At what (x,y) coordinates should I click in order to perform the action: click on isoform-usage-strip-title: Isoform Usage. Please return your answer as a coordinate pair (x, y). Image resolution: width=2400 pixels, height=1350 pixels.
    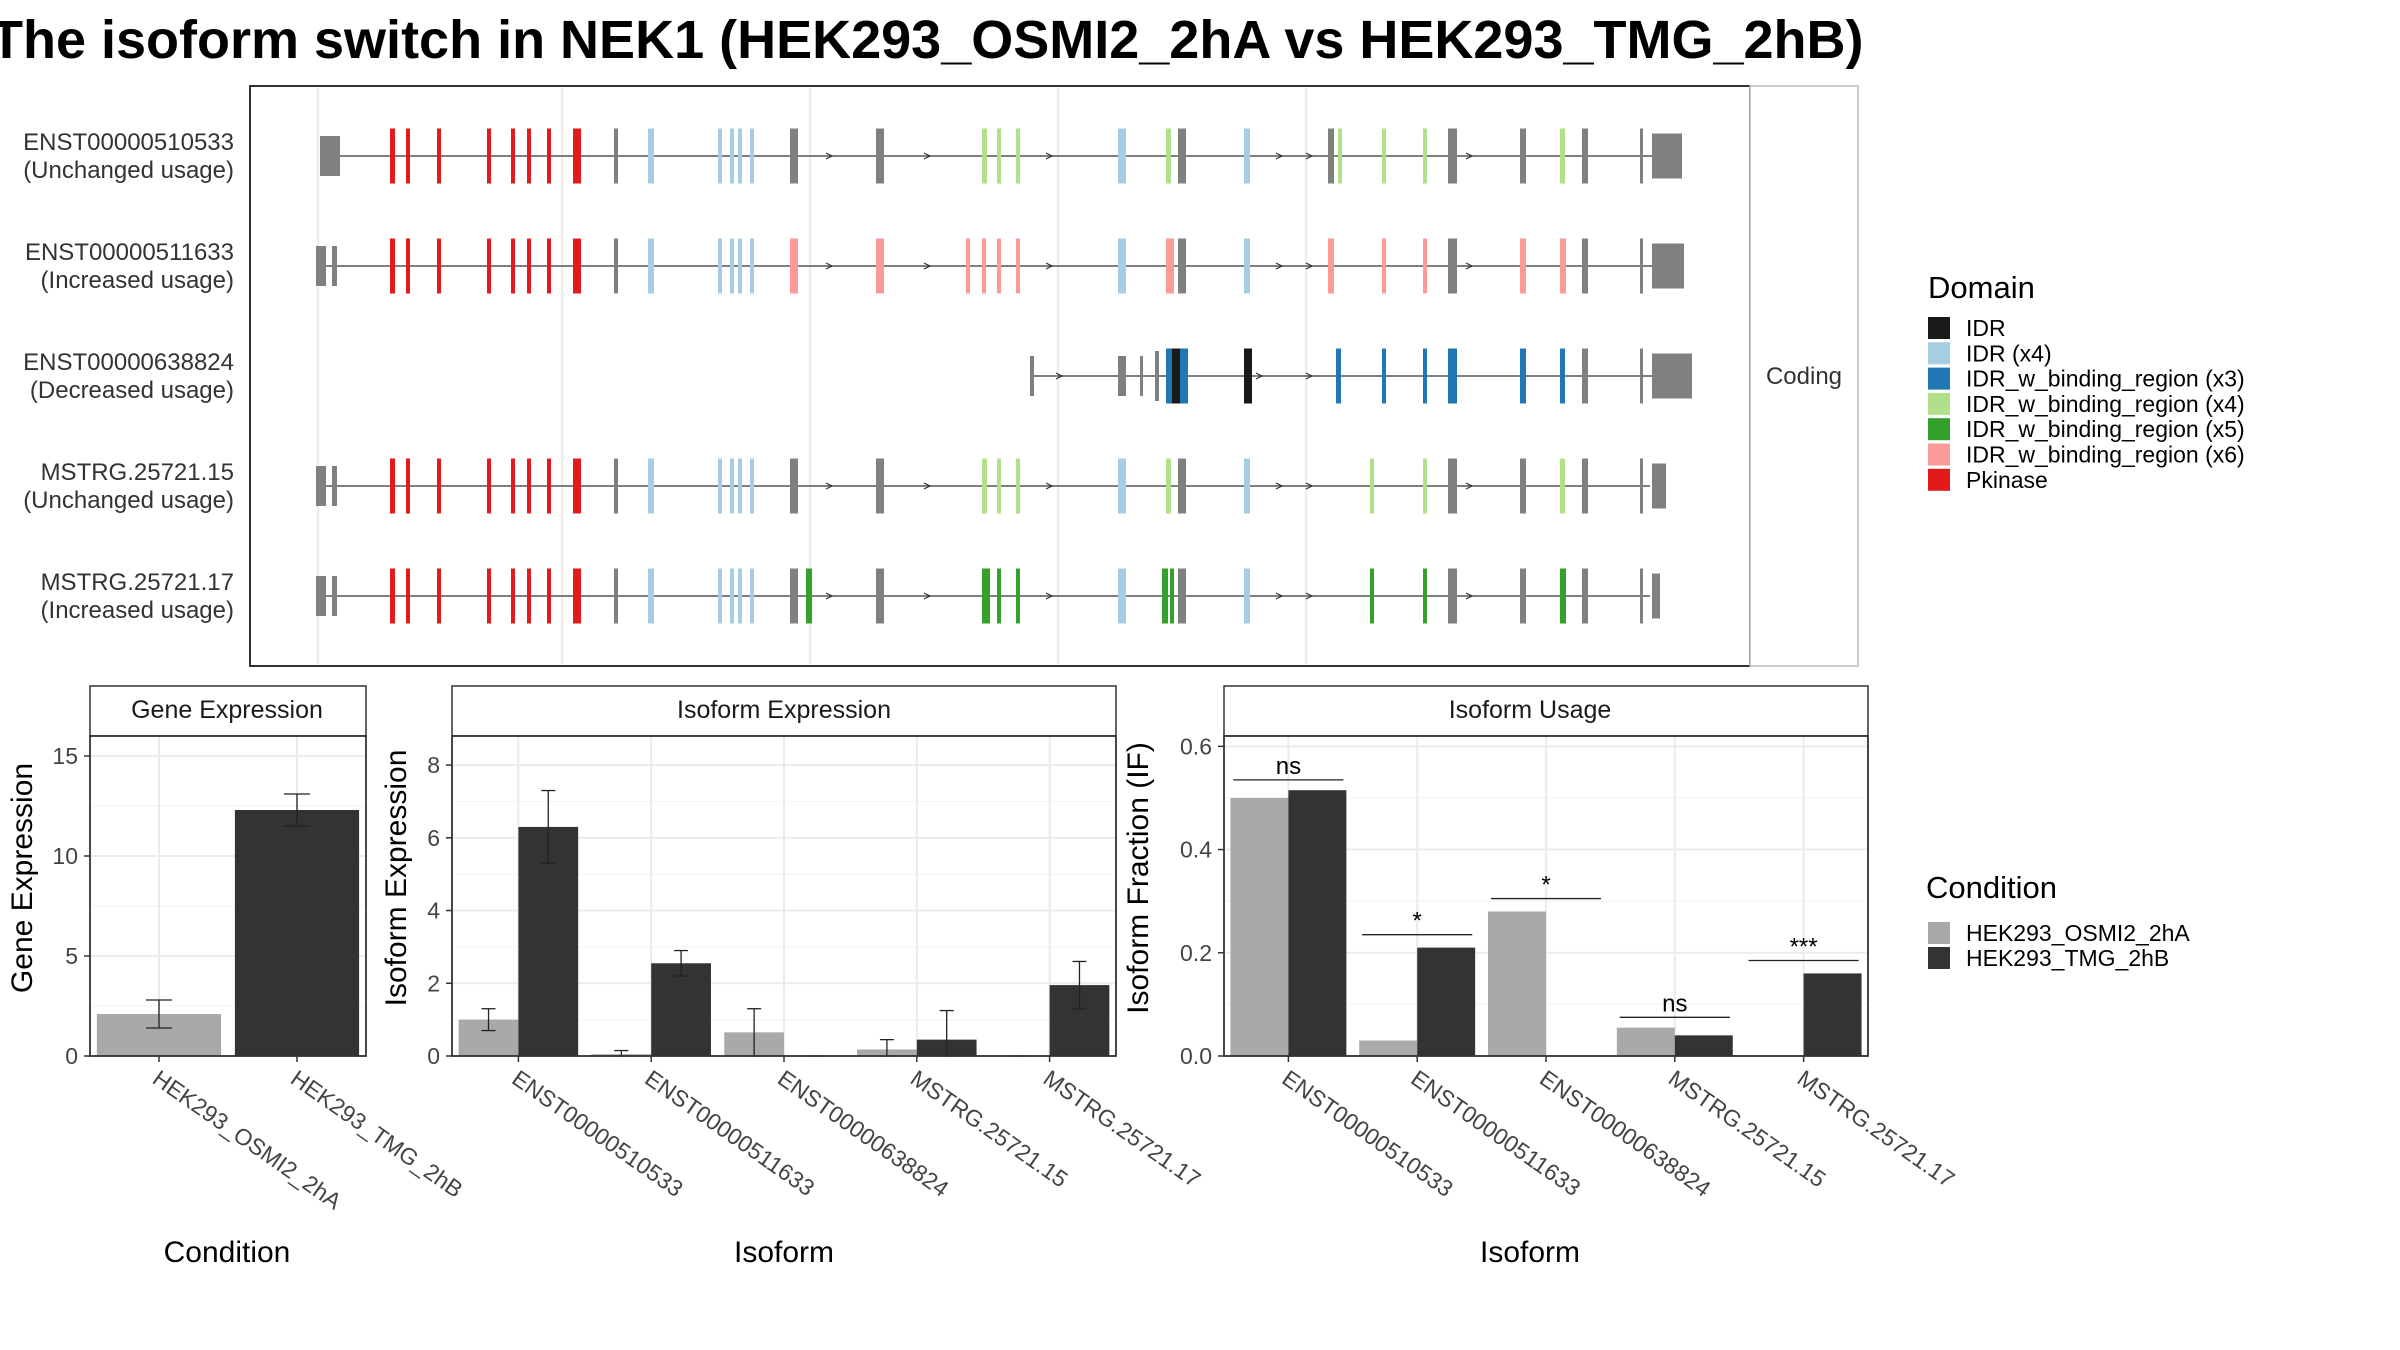
    Looking at the image, I should click on (1530, 710).